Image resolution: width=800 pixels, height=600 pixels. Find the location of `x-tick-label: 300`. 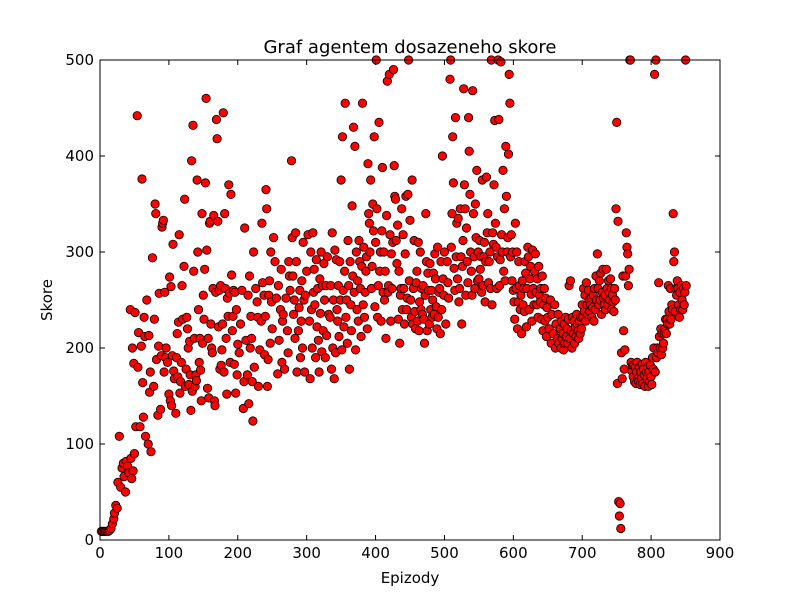

x-tick-label: 300 is located at coordinates (306, 553).